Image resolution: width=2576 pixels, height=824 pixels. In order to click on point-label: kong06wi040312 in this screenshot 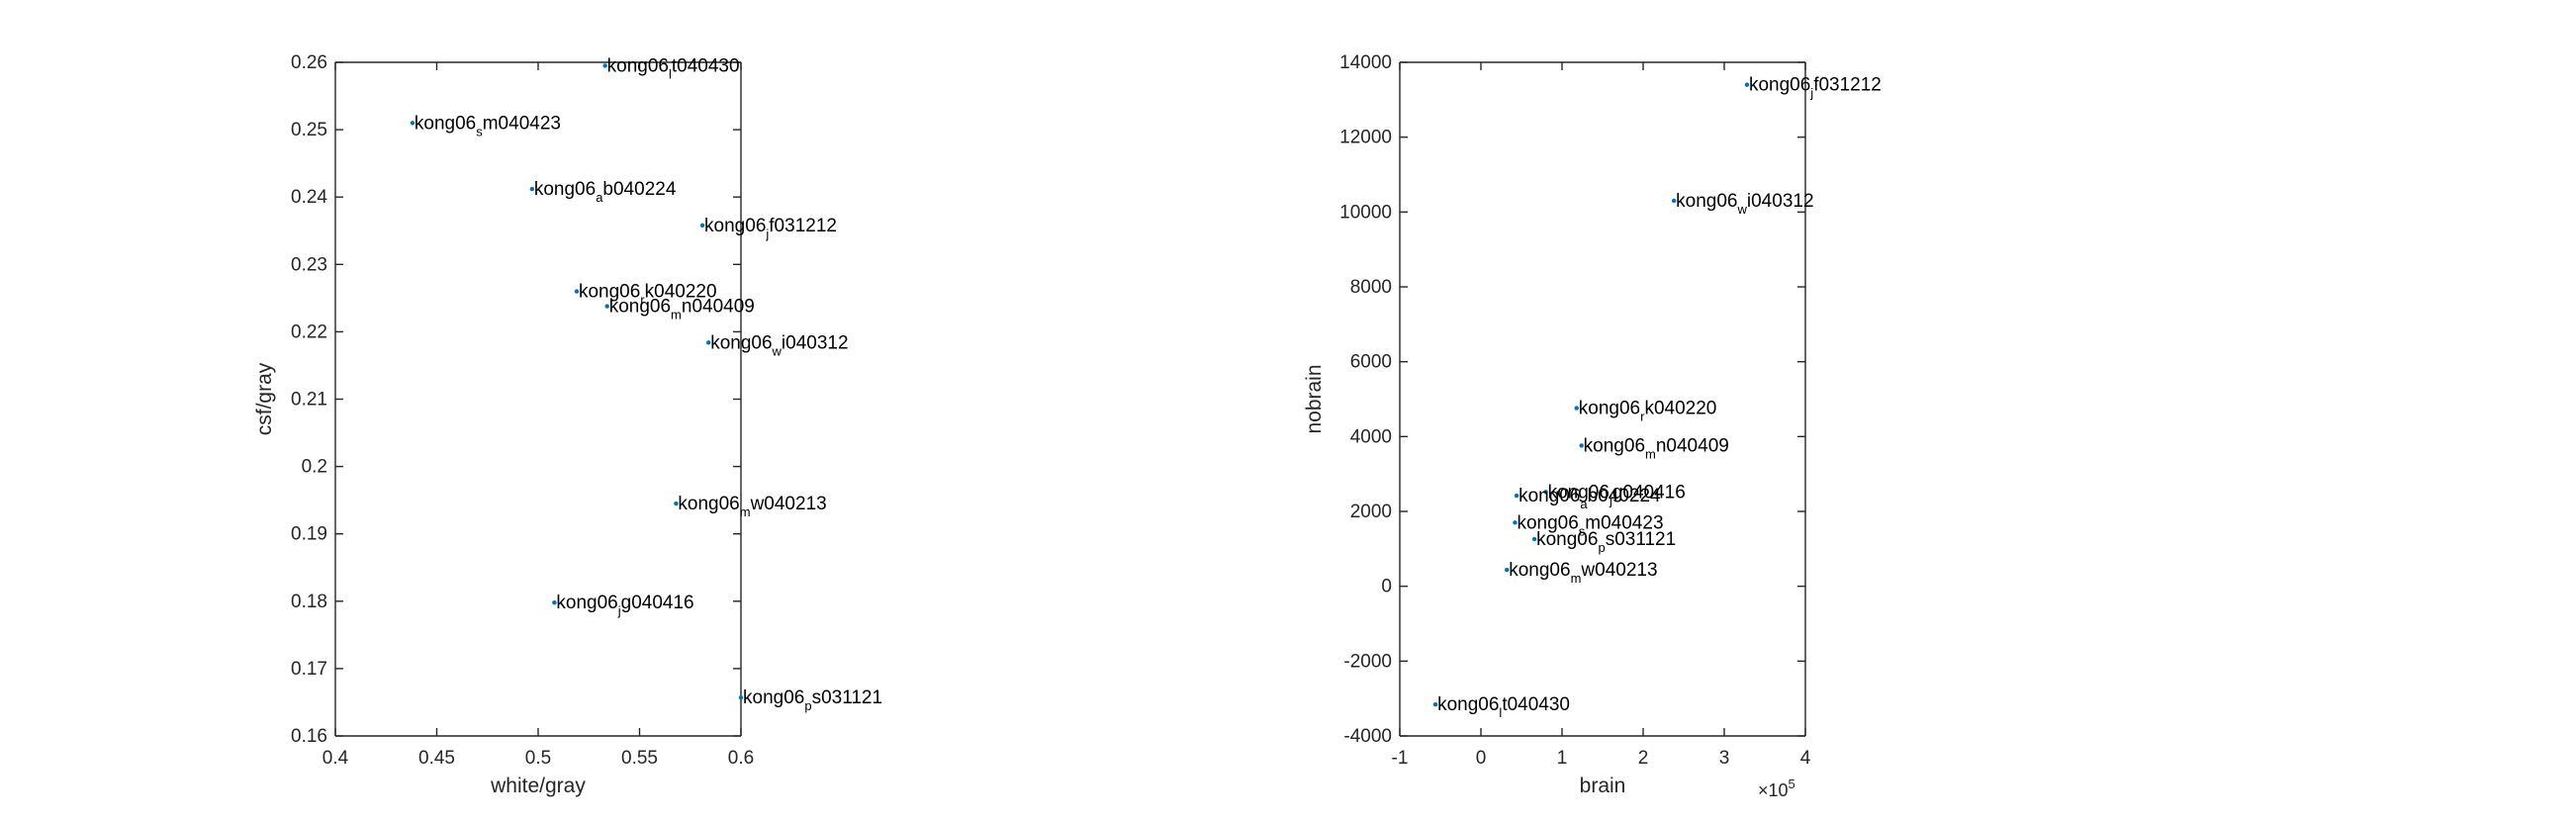, I will do `click(779, 345)`.